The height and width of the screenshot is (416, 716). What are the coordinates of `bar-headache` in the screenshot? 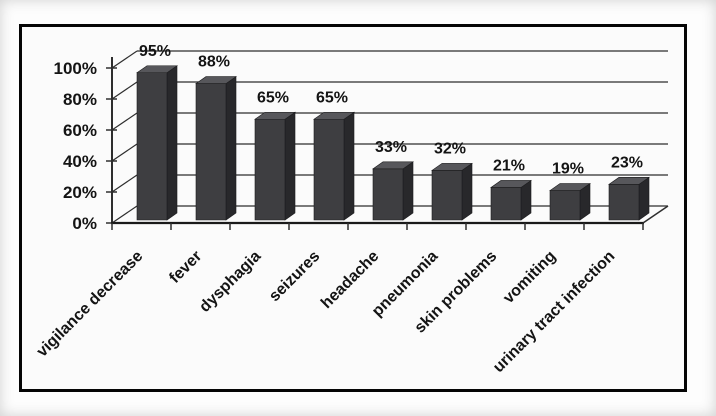 It's located at (393, 191).